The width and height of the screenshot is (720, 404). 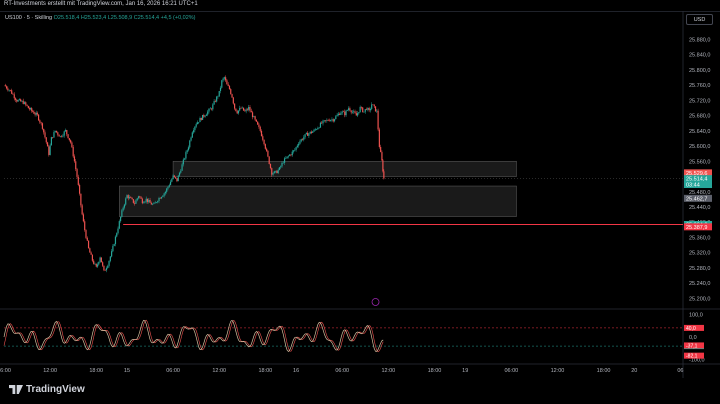 I want to click on supply-demand-zone, so click(x=318, y=201).